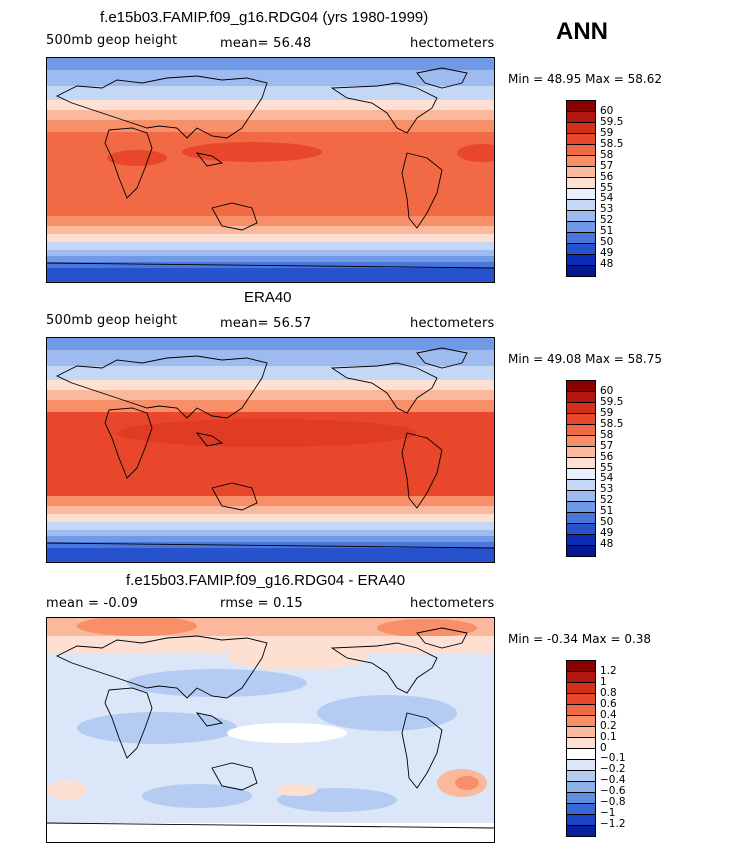 This screenshot has width=733, height=845. What do you see at coordinates (452, 323) in the screenshot?
I see `panel2-units-label: hectometers` at bounding box center [452, 323].